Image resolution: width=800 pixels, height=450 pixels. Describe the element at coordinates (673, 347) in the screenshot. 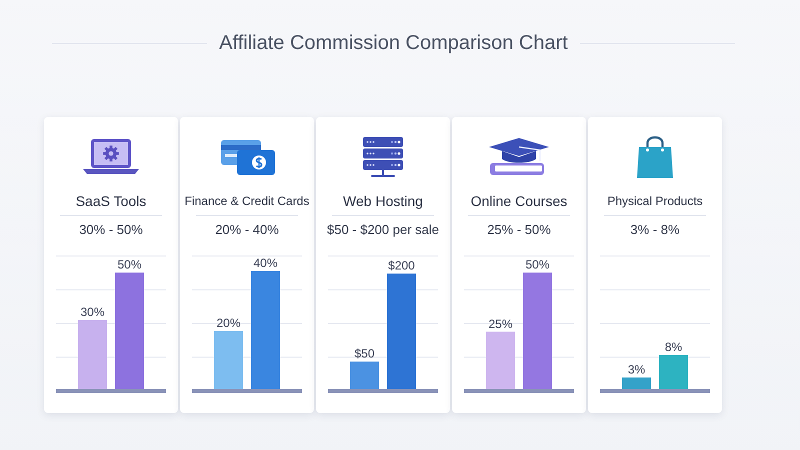

I see `data-label: 8%` at that location.